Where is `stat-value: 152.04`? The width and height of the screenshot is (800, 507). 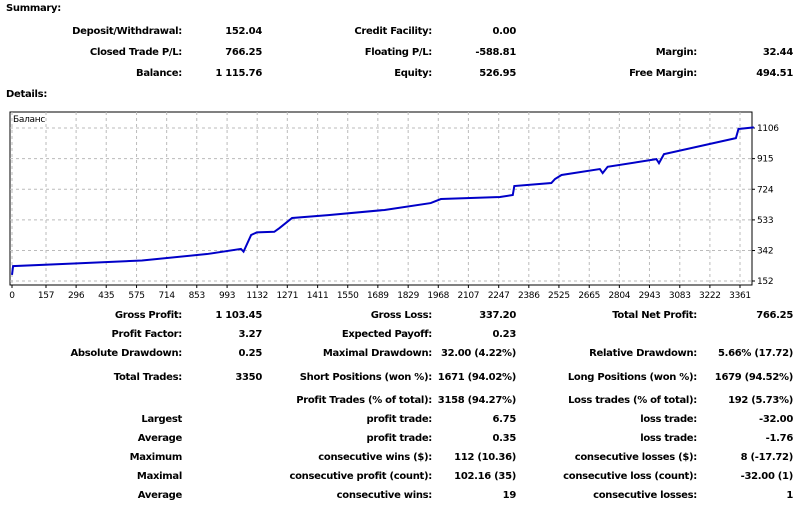
stat-value: 152.04 is located at coordinates (243, 31).